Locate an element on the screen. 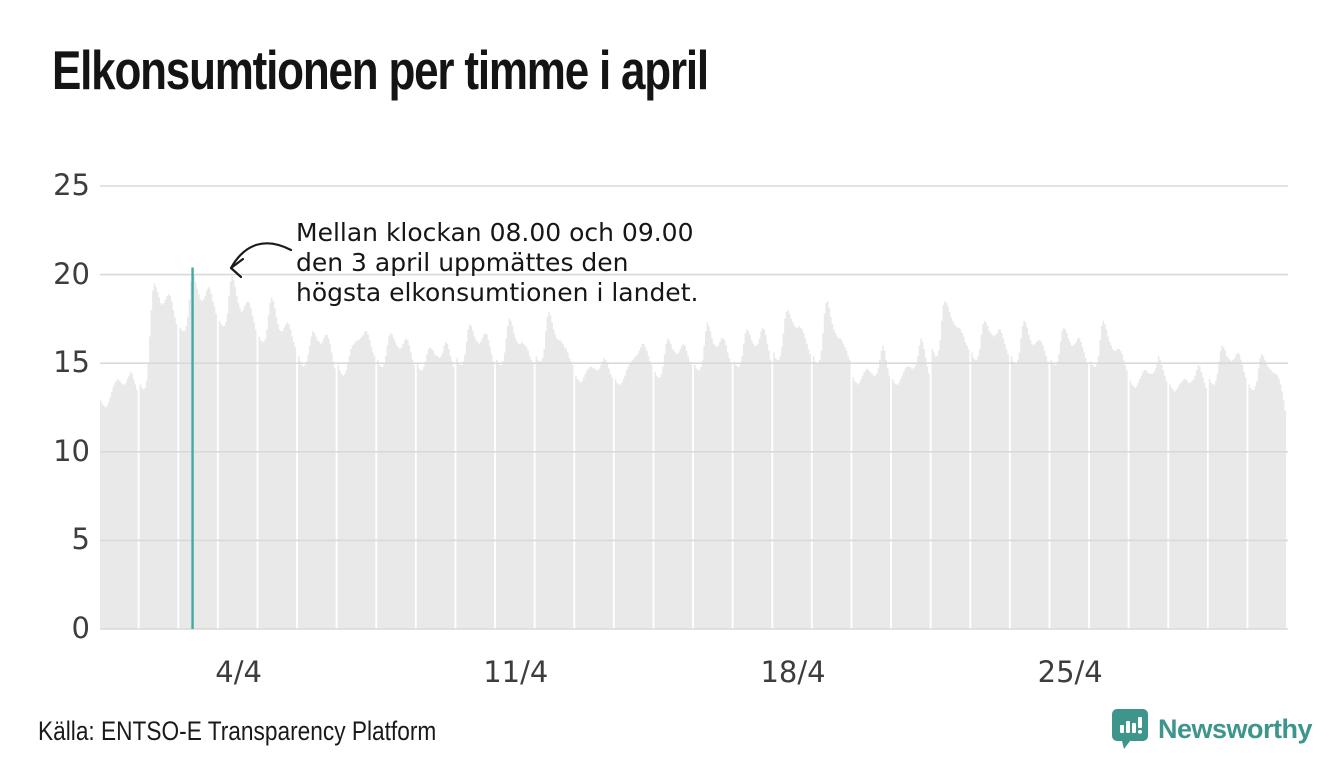 The height and width of the screenshot is (780, 1340). newsworthy-logo-icon is located at coordinates (1130, 729).